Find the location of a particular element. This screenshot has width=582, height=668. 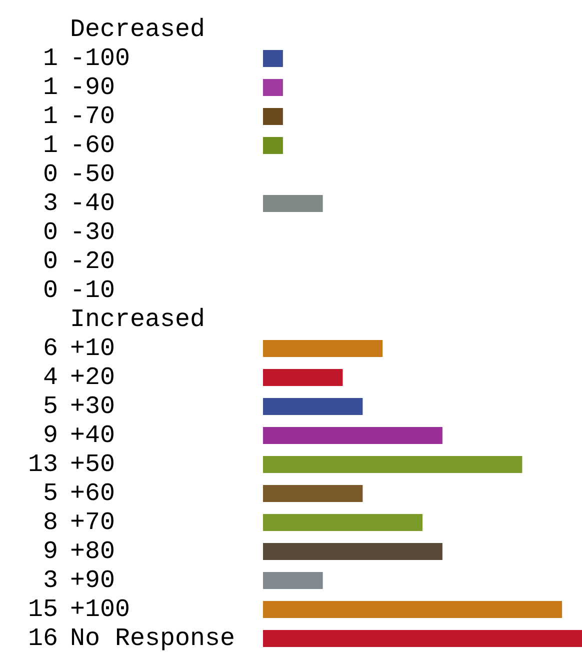

y-tick-label: +50 is located at coordinates (93, 465).